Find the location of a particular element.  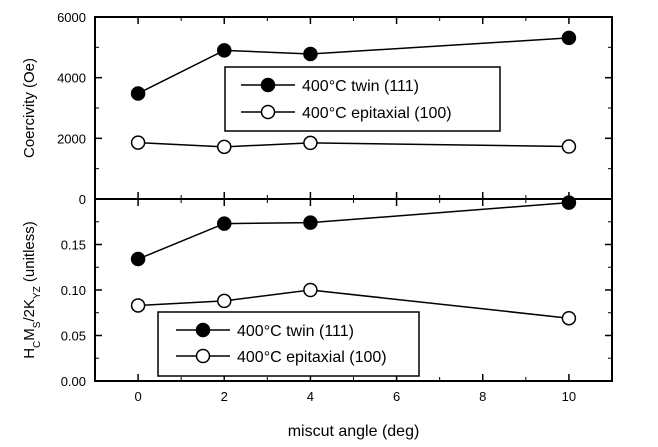

y-axis-label: HCMS/2KYZ (unitless) is located at coordinates (32, 290).